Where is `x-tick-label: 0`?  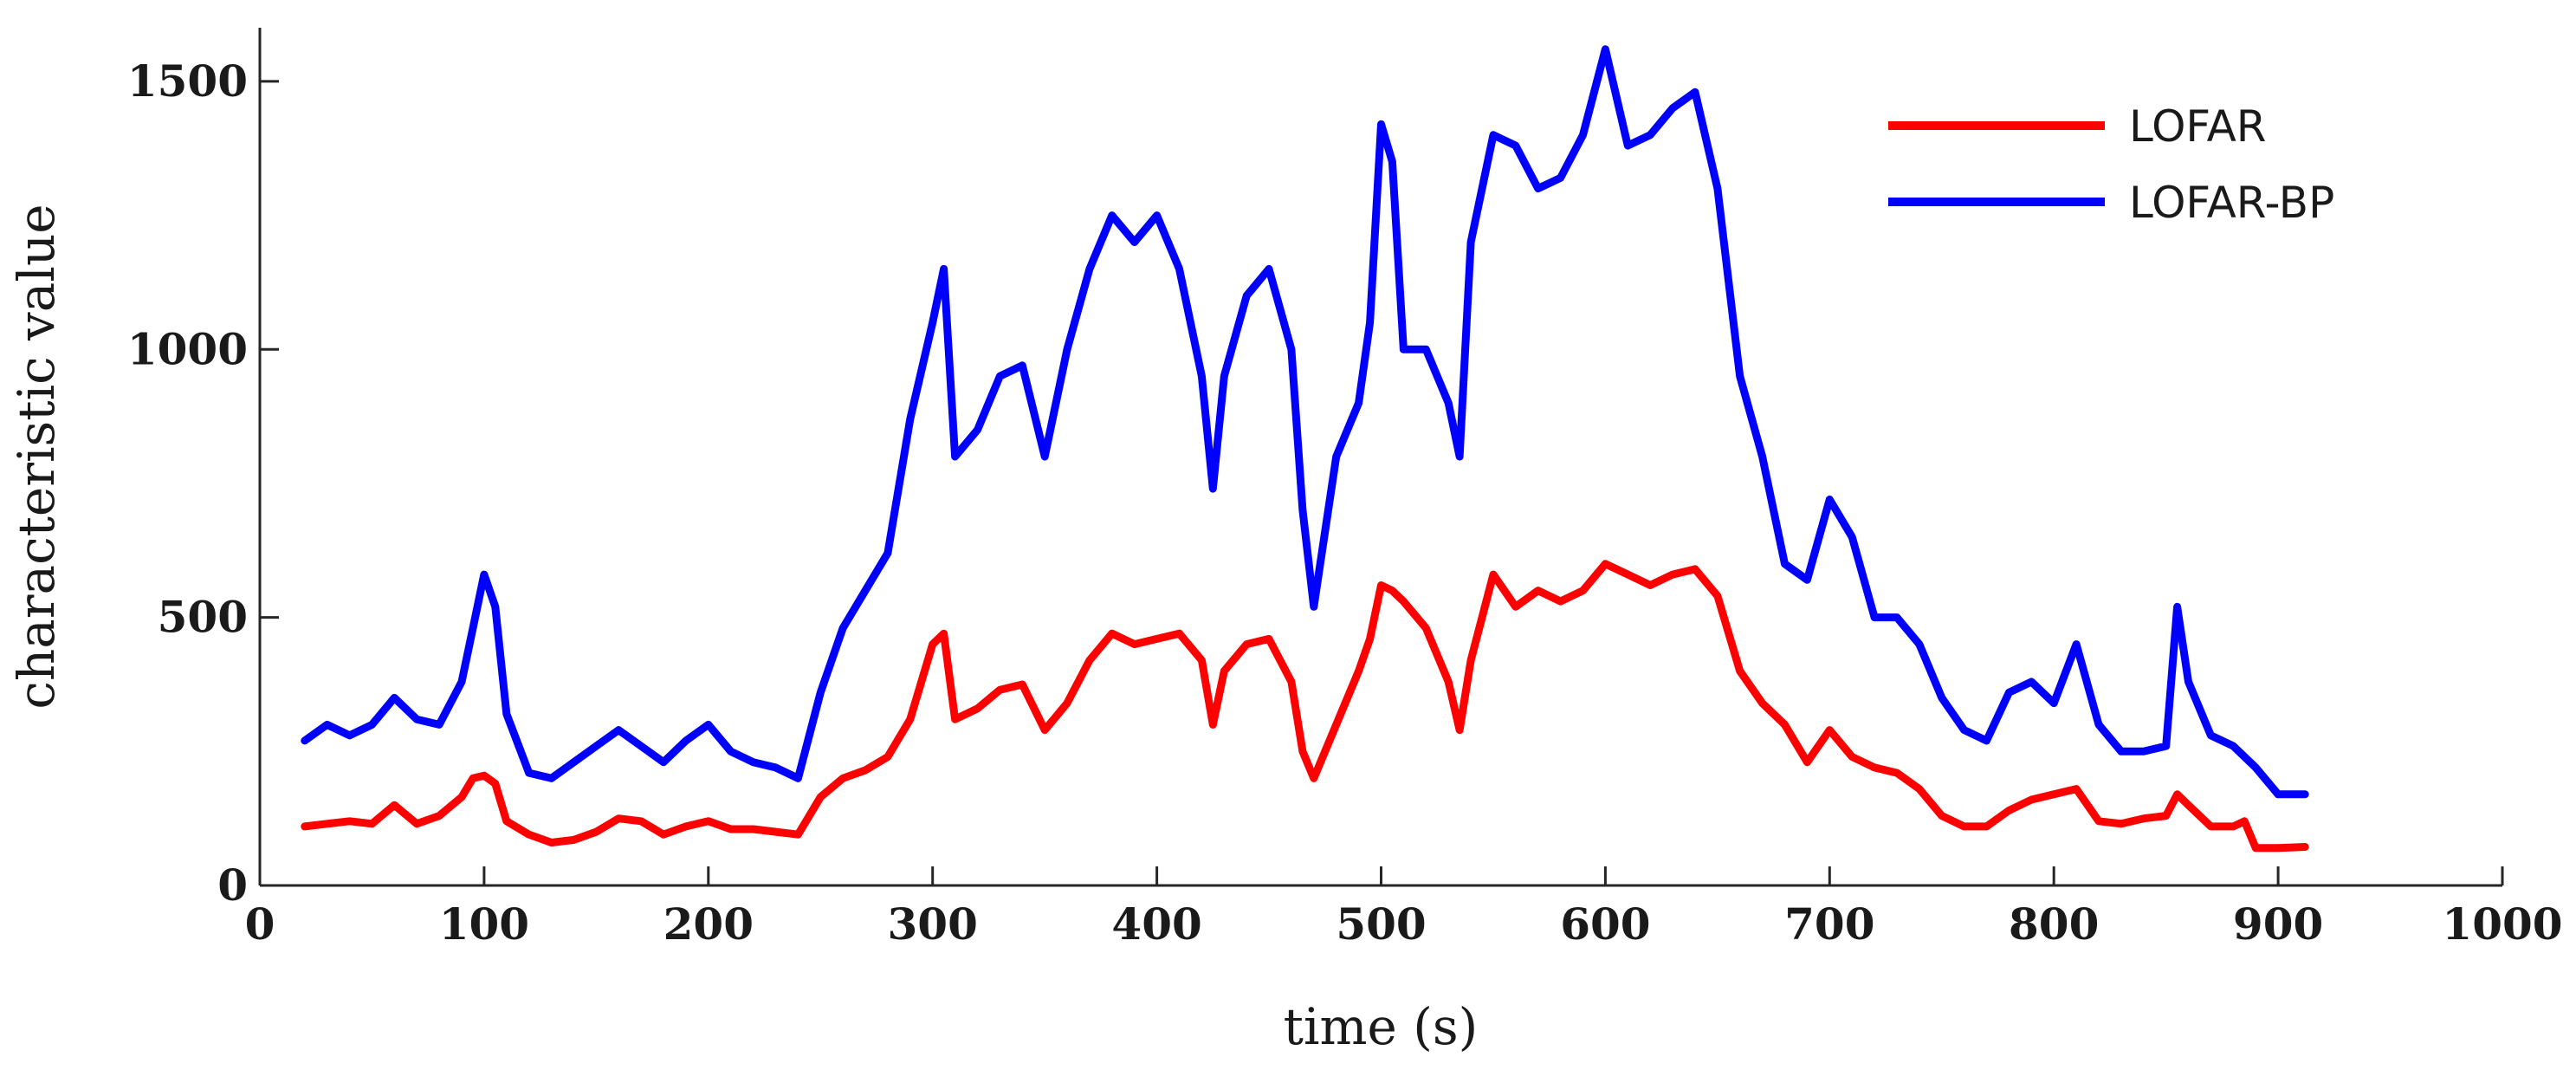
x-tick-label: 0 is located at coordinates (260, 924).